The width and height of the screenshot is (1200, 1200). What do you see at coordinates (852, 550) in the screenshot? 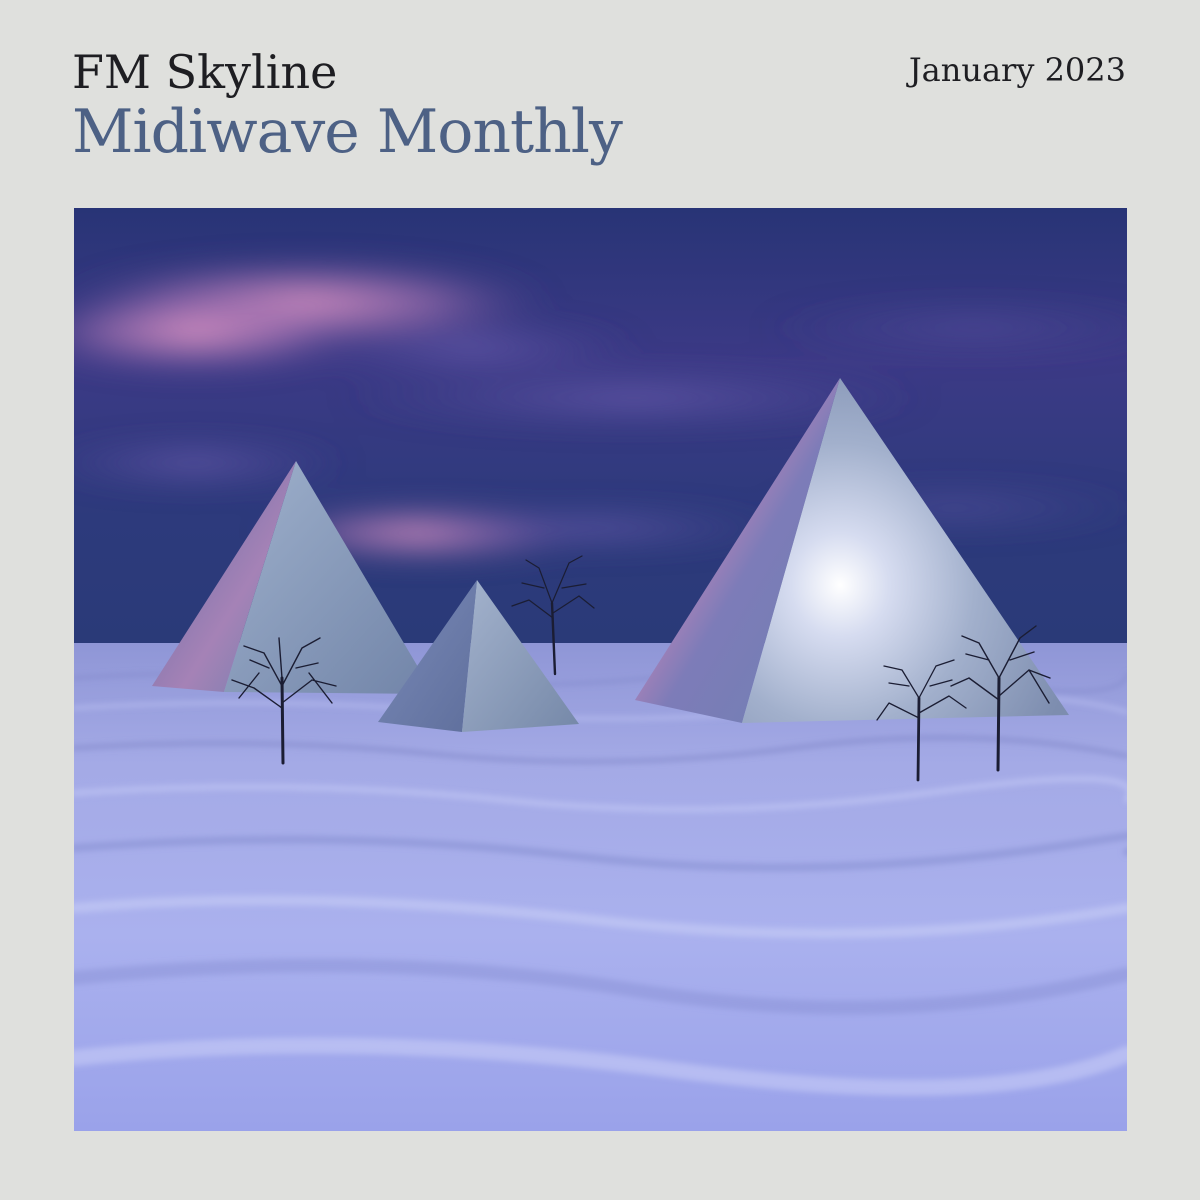
I see `large-pyramid` at bounding box center [852, 550].